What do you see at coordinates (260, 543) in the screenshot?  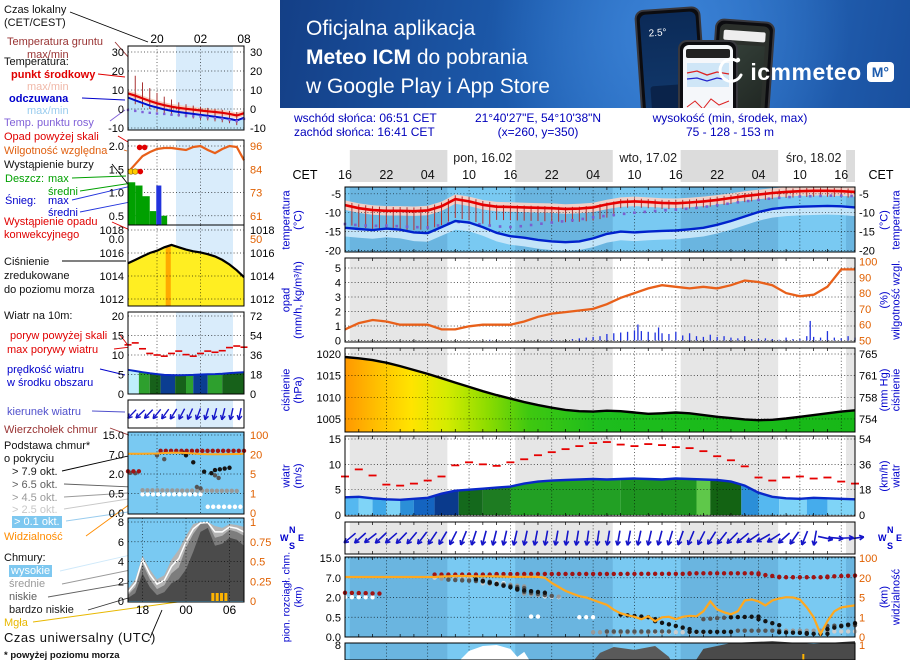 I see `svg-text: 0.75` at bounding box center [260, 543].